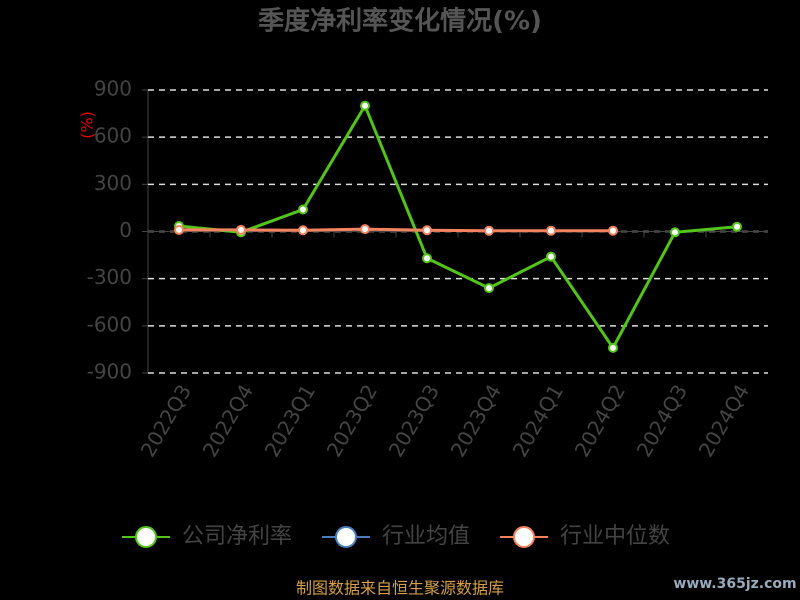  Describe the element at coordinates (400, 21) in the screenshot. I see `chart-title: 季度净利率变化情况(%)` at that location.